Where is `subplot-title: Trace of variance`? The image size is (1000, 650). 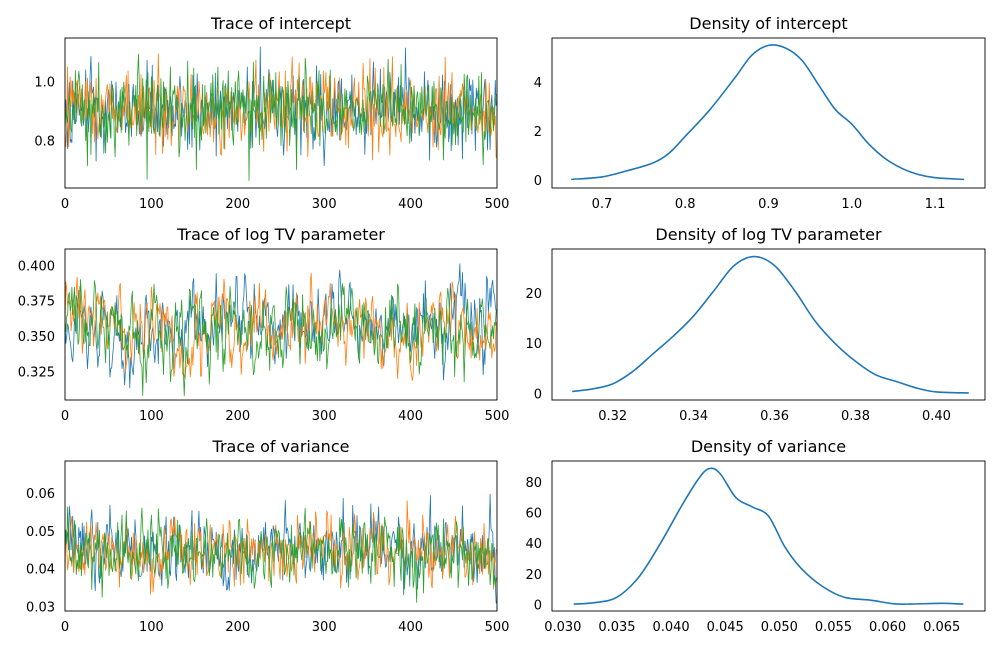 subplot-title: Trace of variance is located at coordinates (281, 446).